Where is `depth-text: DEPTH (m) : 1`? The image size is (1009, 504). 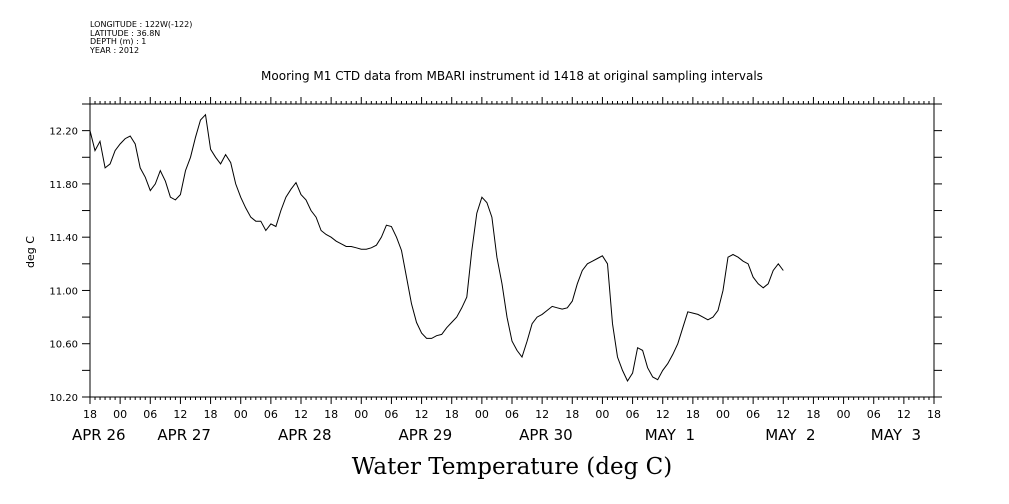 depth-text: DEPTH (m) : 1 is located at coordinates (118, 41).